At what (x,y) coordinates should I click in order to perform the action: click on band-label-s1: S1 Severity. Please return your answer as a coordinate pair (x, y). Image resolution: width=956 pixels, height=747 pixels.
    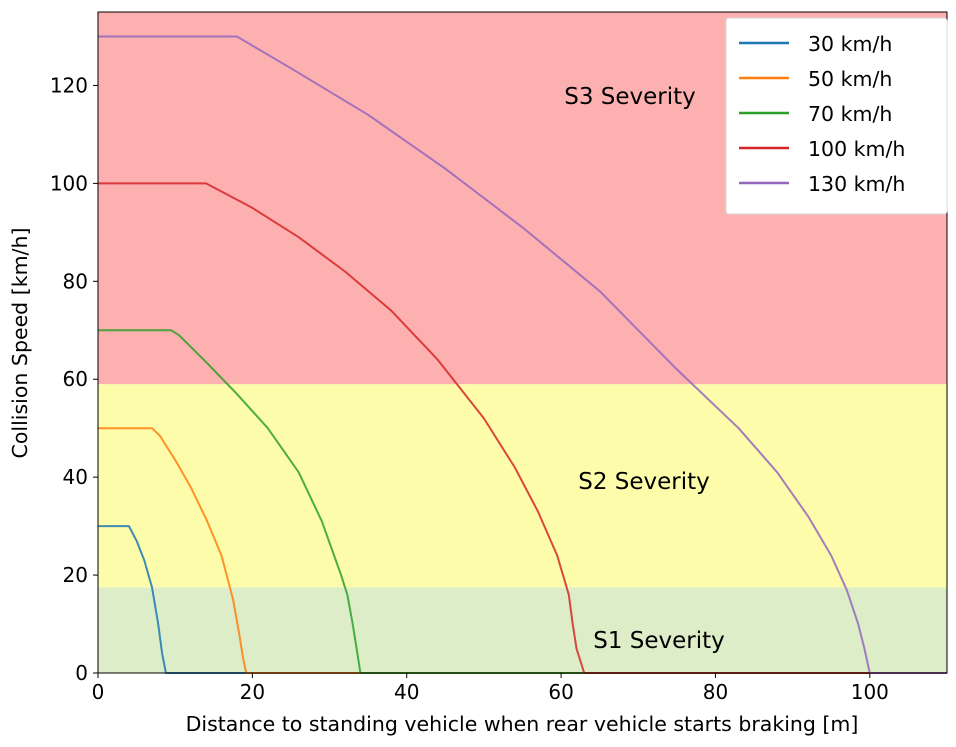
    Looking at the image, I should click on (659, 641).